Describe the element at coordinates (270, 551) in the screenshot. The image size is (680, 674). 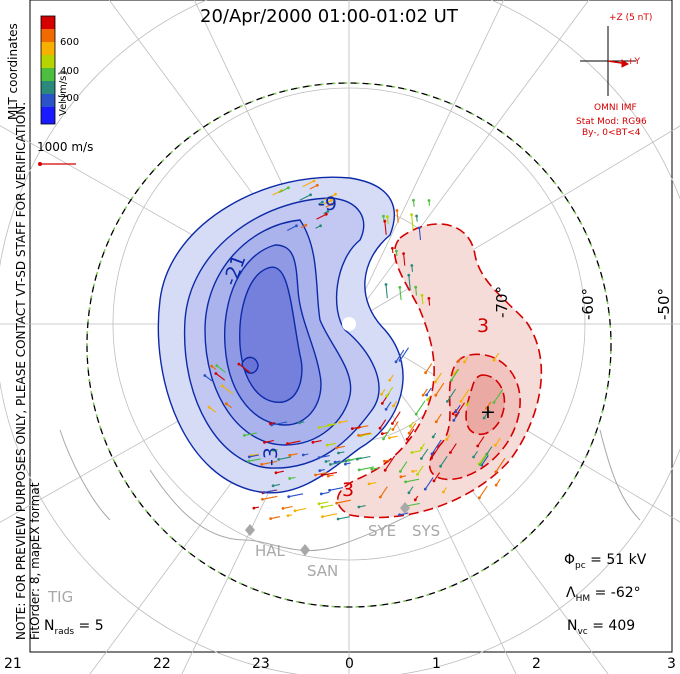
I see `station-label-hal: HAL` at that location.